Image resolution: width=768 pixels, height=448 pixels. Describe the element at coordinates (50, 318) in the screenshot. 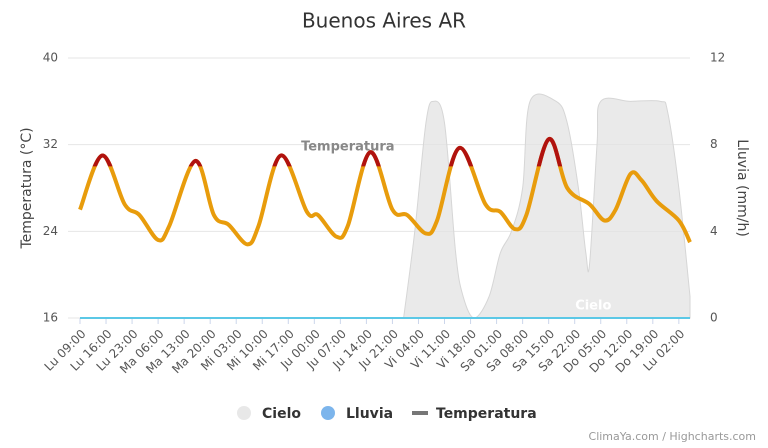

I see `y-tick-label: 16` at that location.